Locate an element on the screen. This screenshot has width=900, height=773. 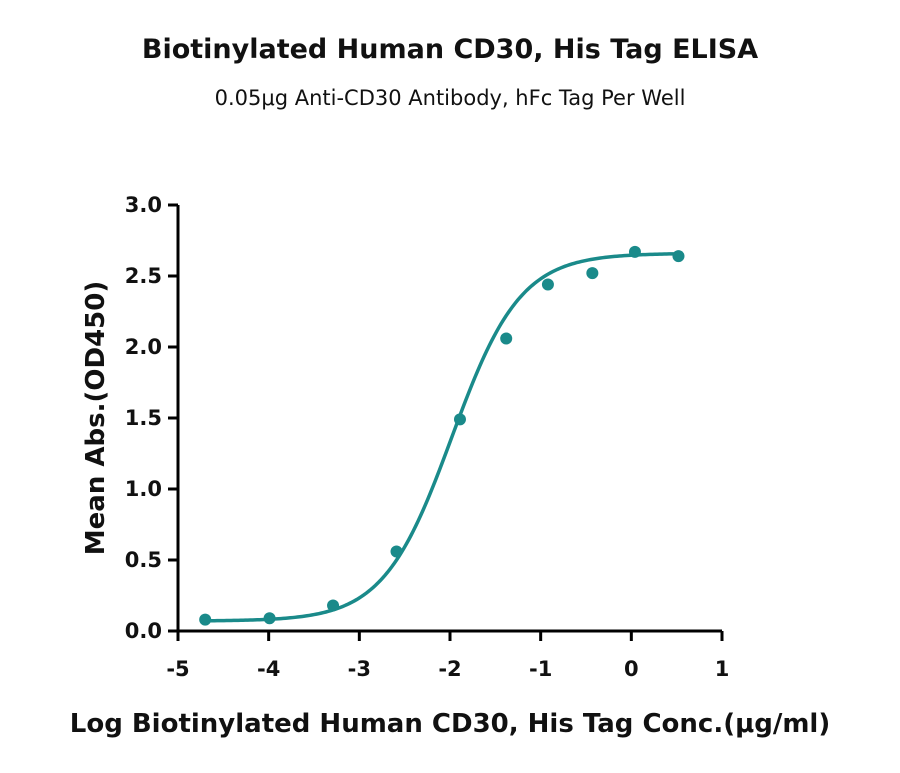
x-tick-label: 1 is located at coordinates (722, 669).